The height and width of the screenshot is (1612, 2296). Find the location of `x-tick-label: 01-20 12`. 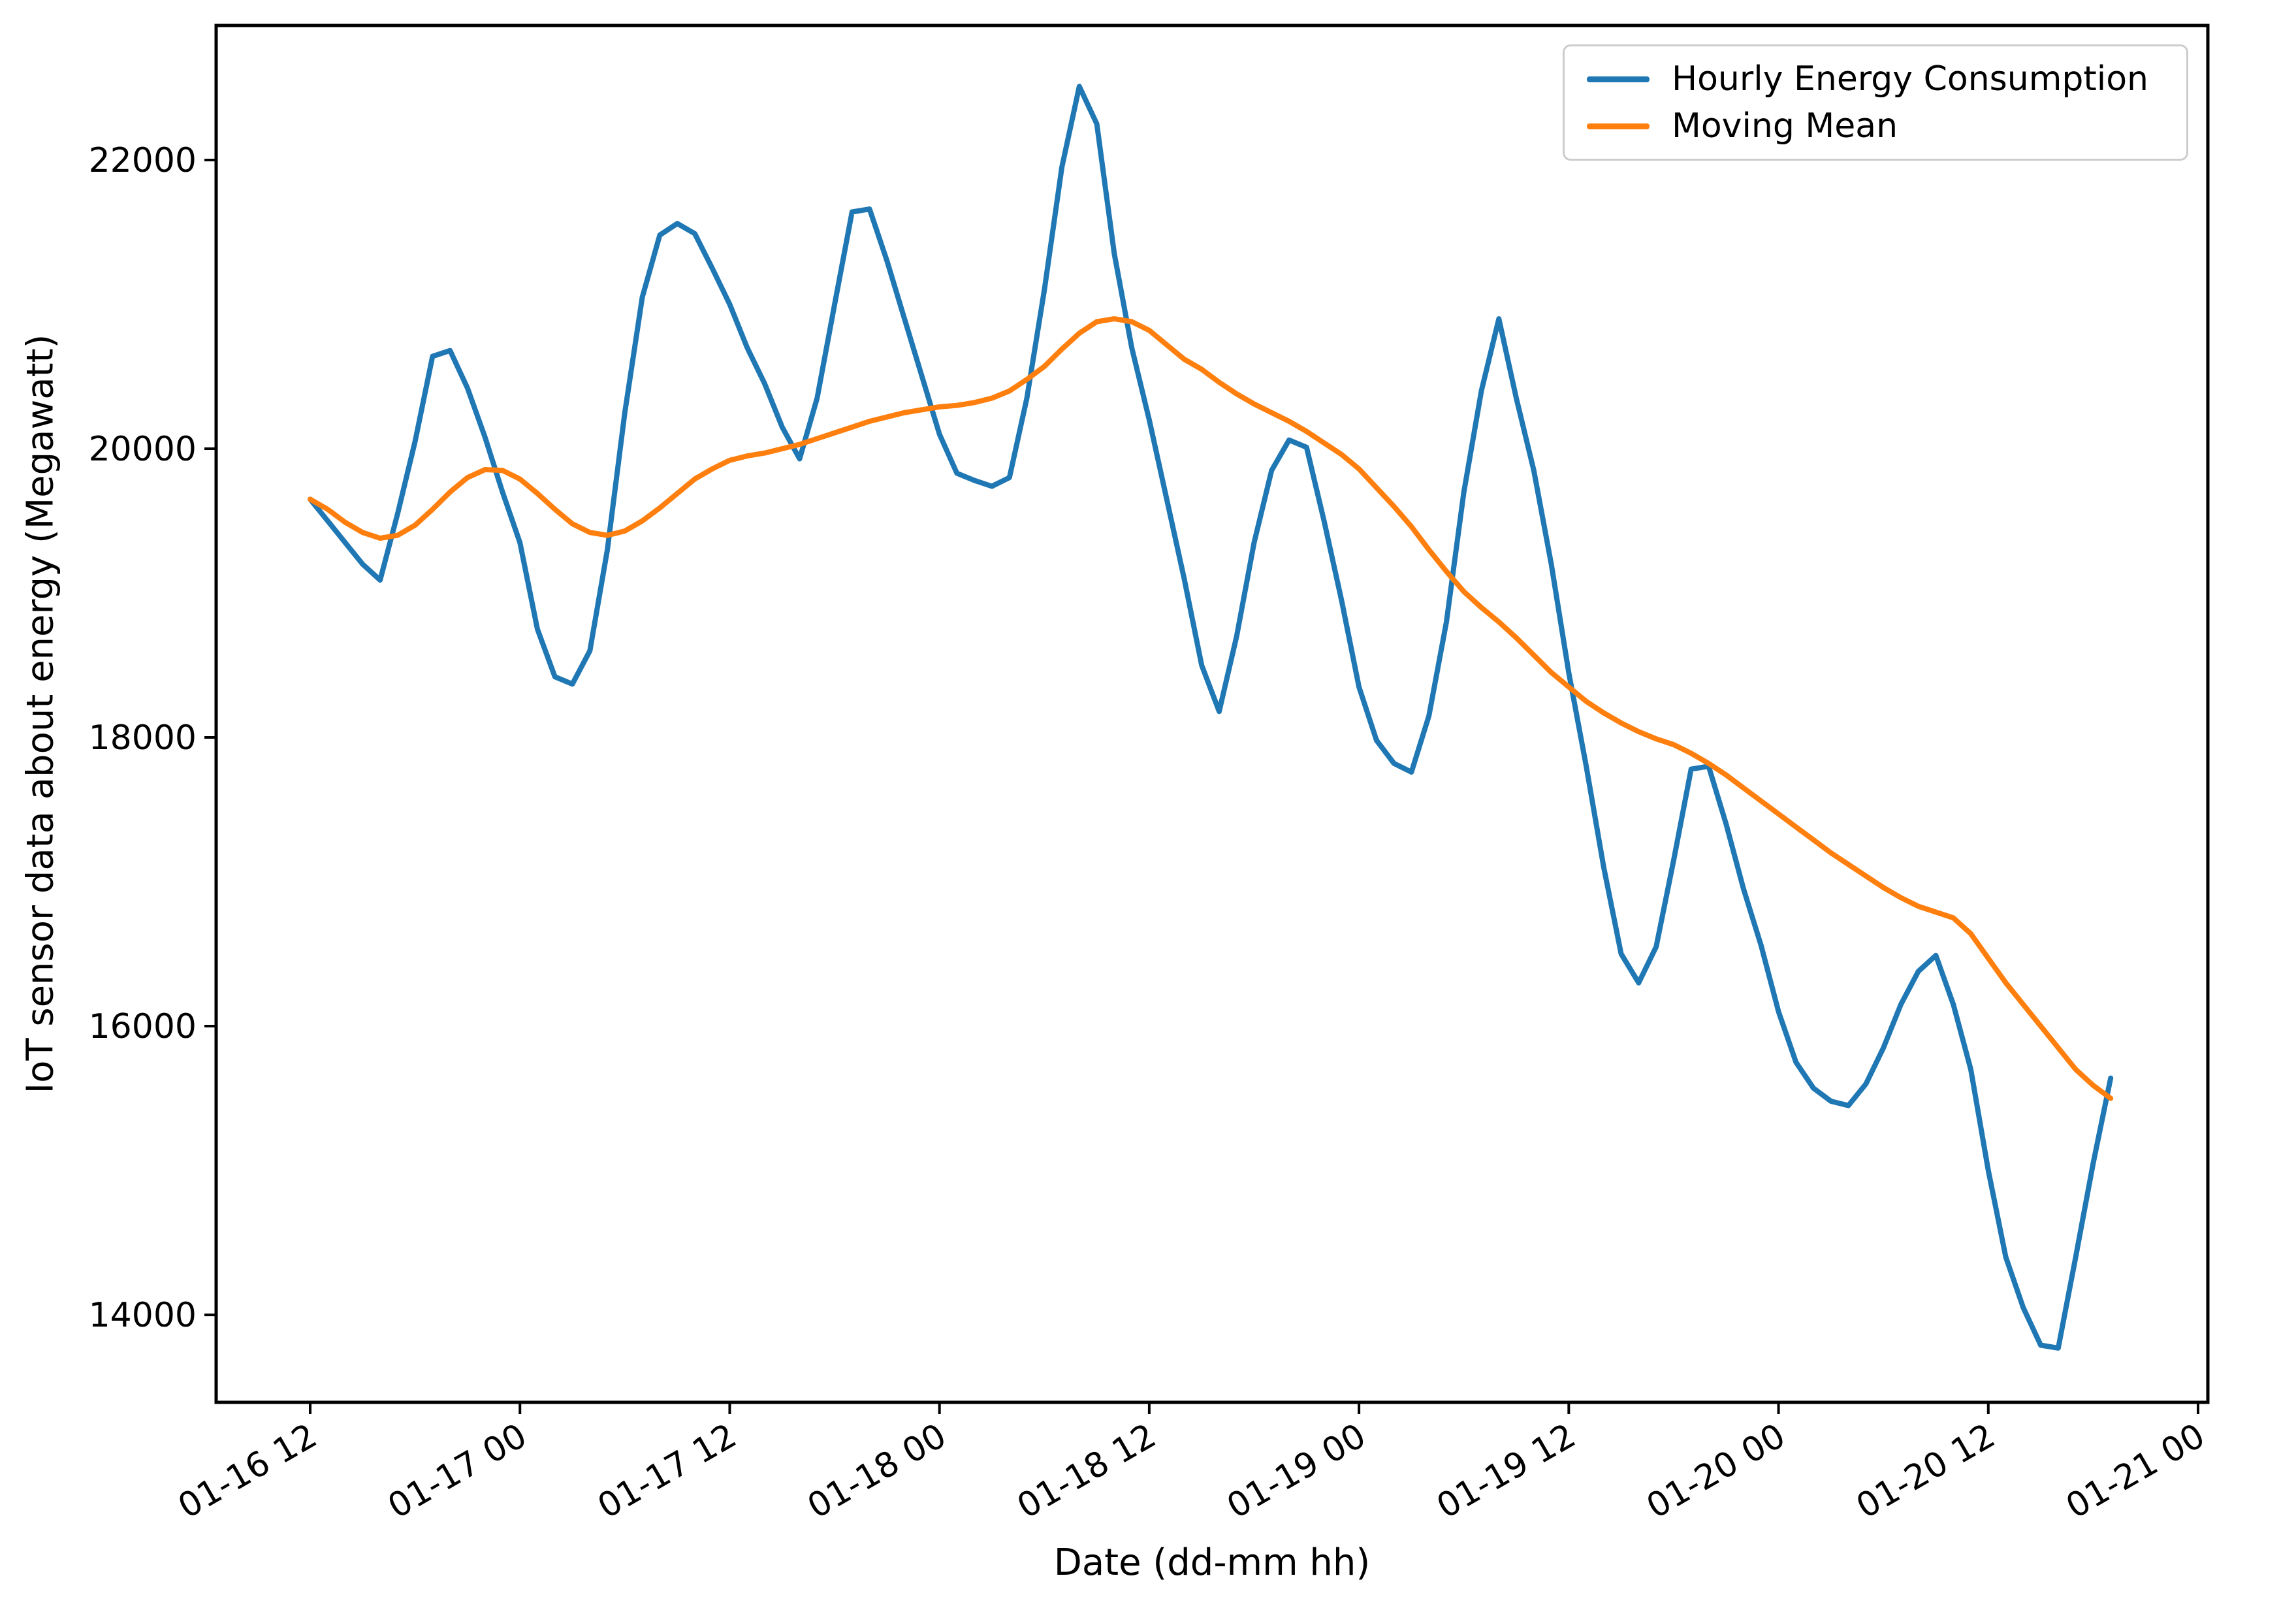

x-tick-label: 01-20 12 is located at coordinates (1925, 1471).